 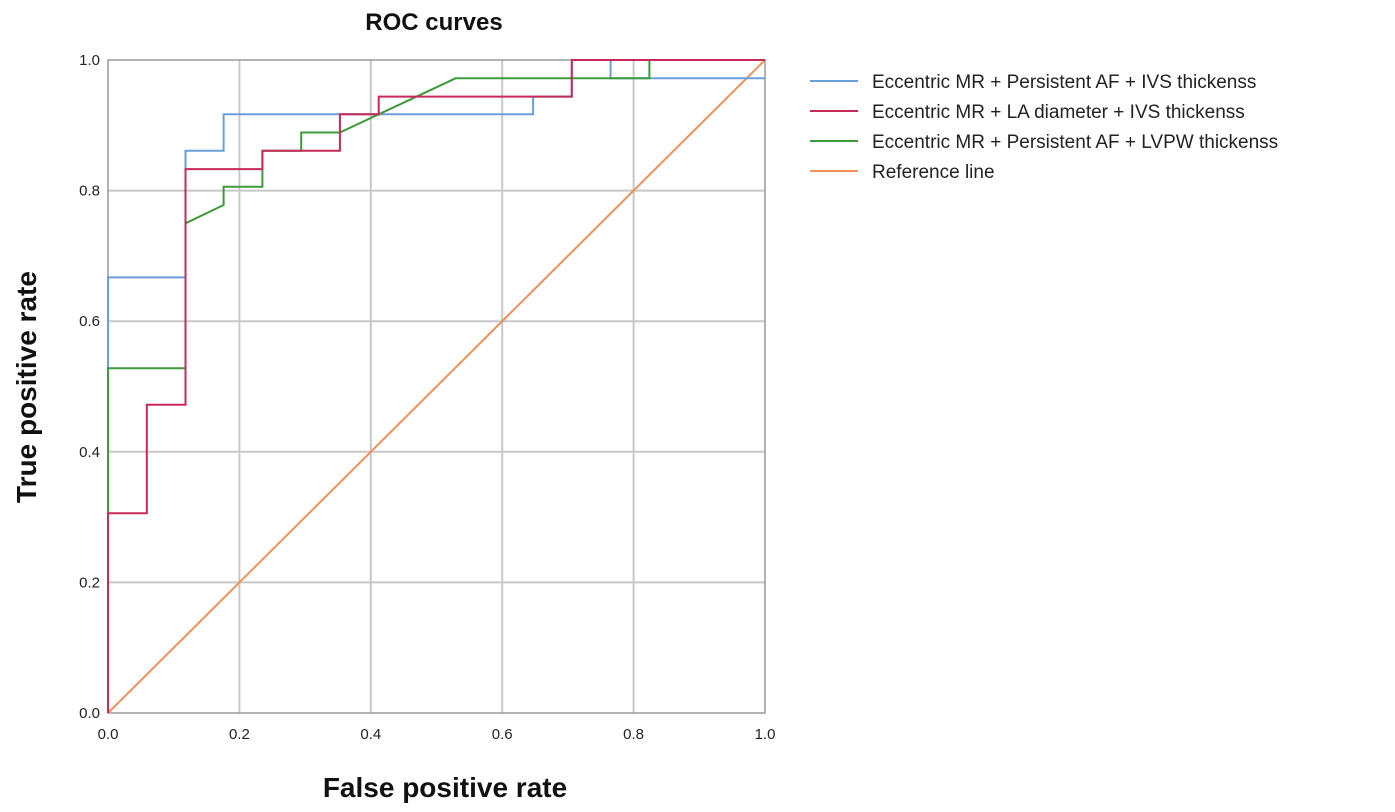 What do you see at coordinates (445, 787) in the screenshot?
I see `x-axis-label: False positive rate` at bounding box center [445, 787].